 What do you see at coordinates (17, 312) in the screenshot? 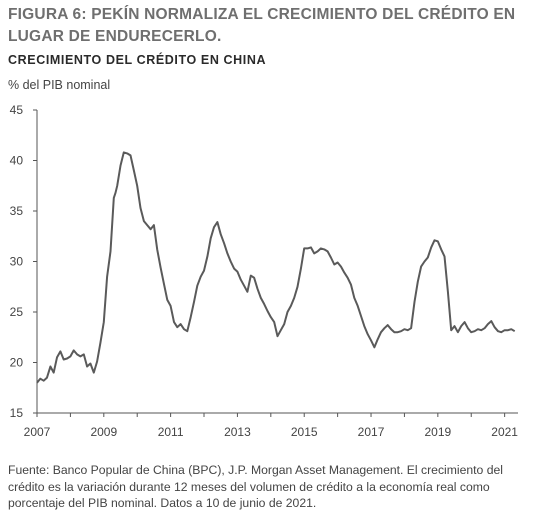
I see `y-tick-label: 25` at bounding box center [17, 312].